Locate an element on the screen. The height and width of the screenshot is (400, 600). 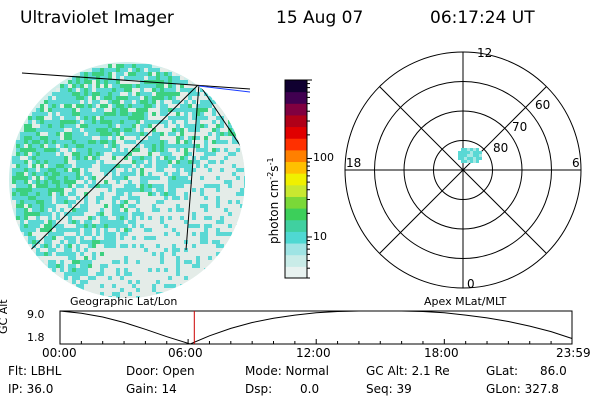
colorbar is located at coordinates (296, 179).